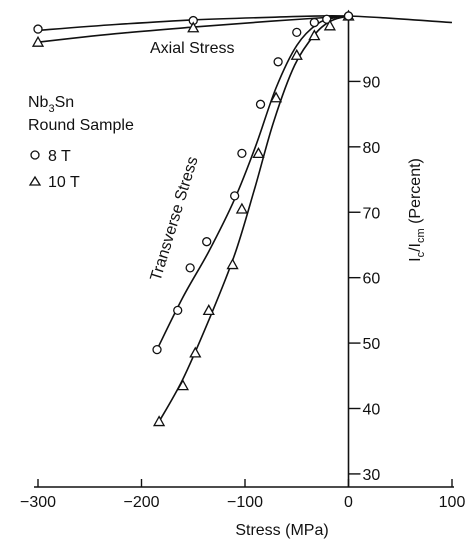  Describe the element at coordinates (348, 502) in the screenshot. I see `x-tick-label: 0` at that location.